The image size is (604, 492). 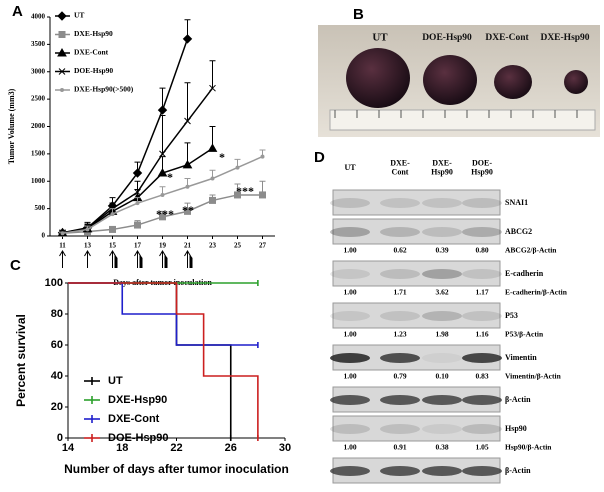 What do you see at coordinates (38, 44) in the screenshot?
I see `y-tick-label: 3500` at bounding box center [38, 44].